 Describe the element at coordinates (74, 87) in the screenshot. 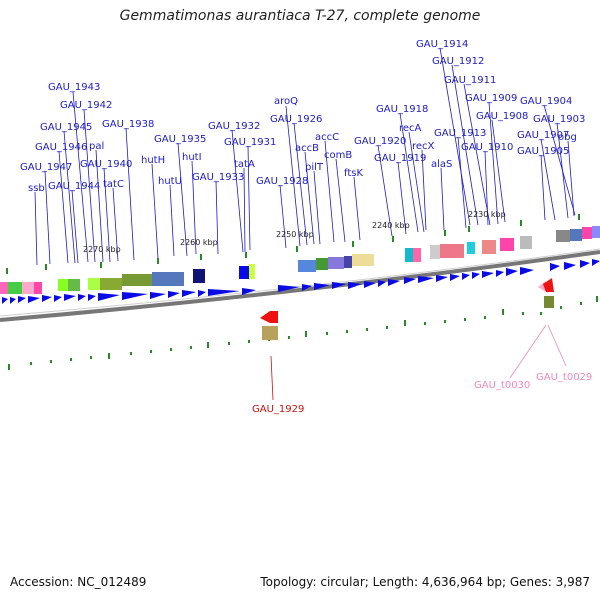

I see `gene-label: GAU_1943` at that location.